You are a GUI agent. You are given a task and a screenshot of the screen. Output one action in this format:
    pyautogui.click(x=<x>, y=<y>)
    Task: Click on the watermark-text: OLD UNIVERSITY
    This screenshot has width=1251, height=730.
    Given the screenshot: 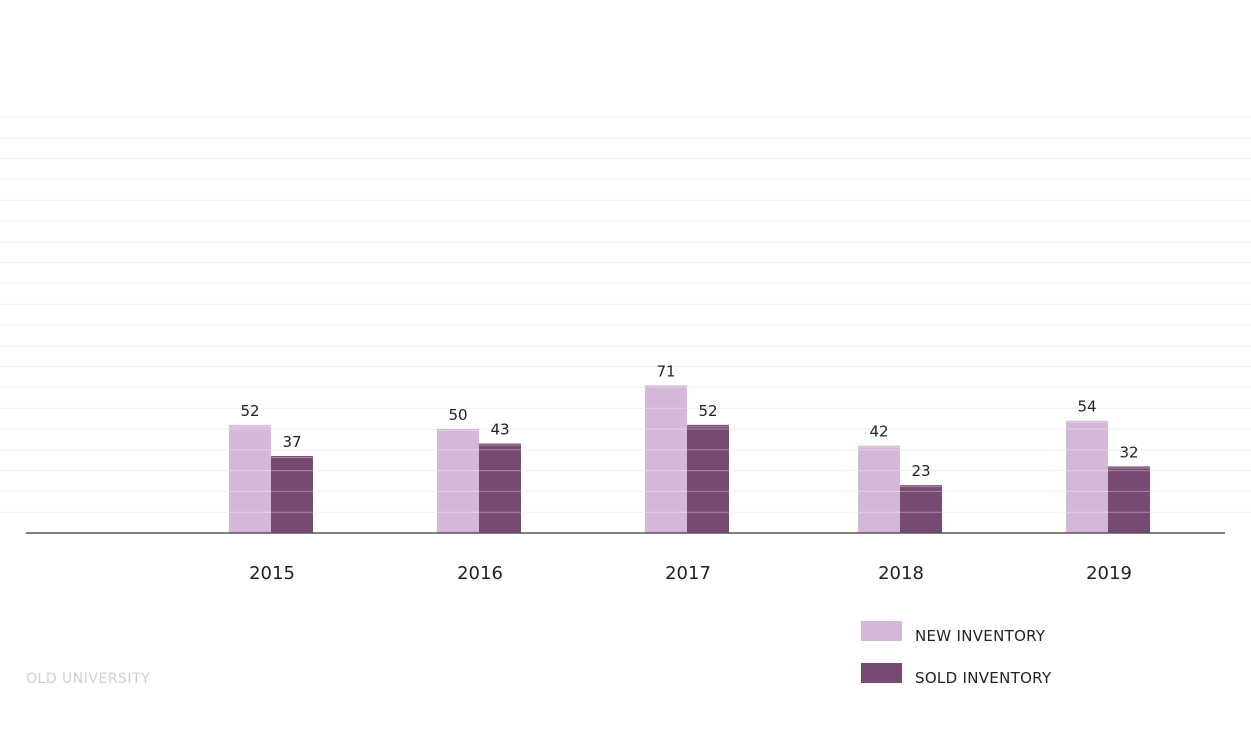 What is the action you would take?
    pyautogui.click(x=88, y=679)
    